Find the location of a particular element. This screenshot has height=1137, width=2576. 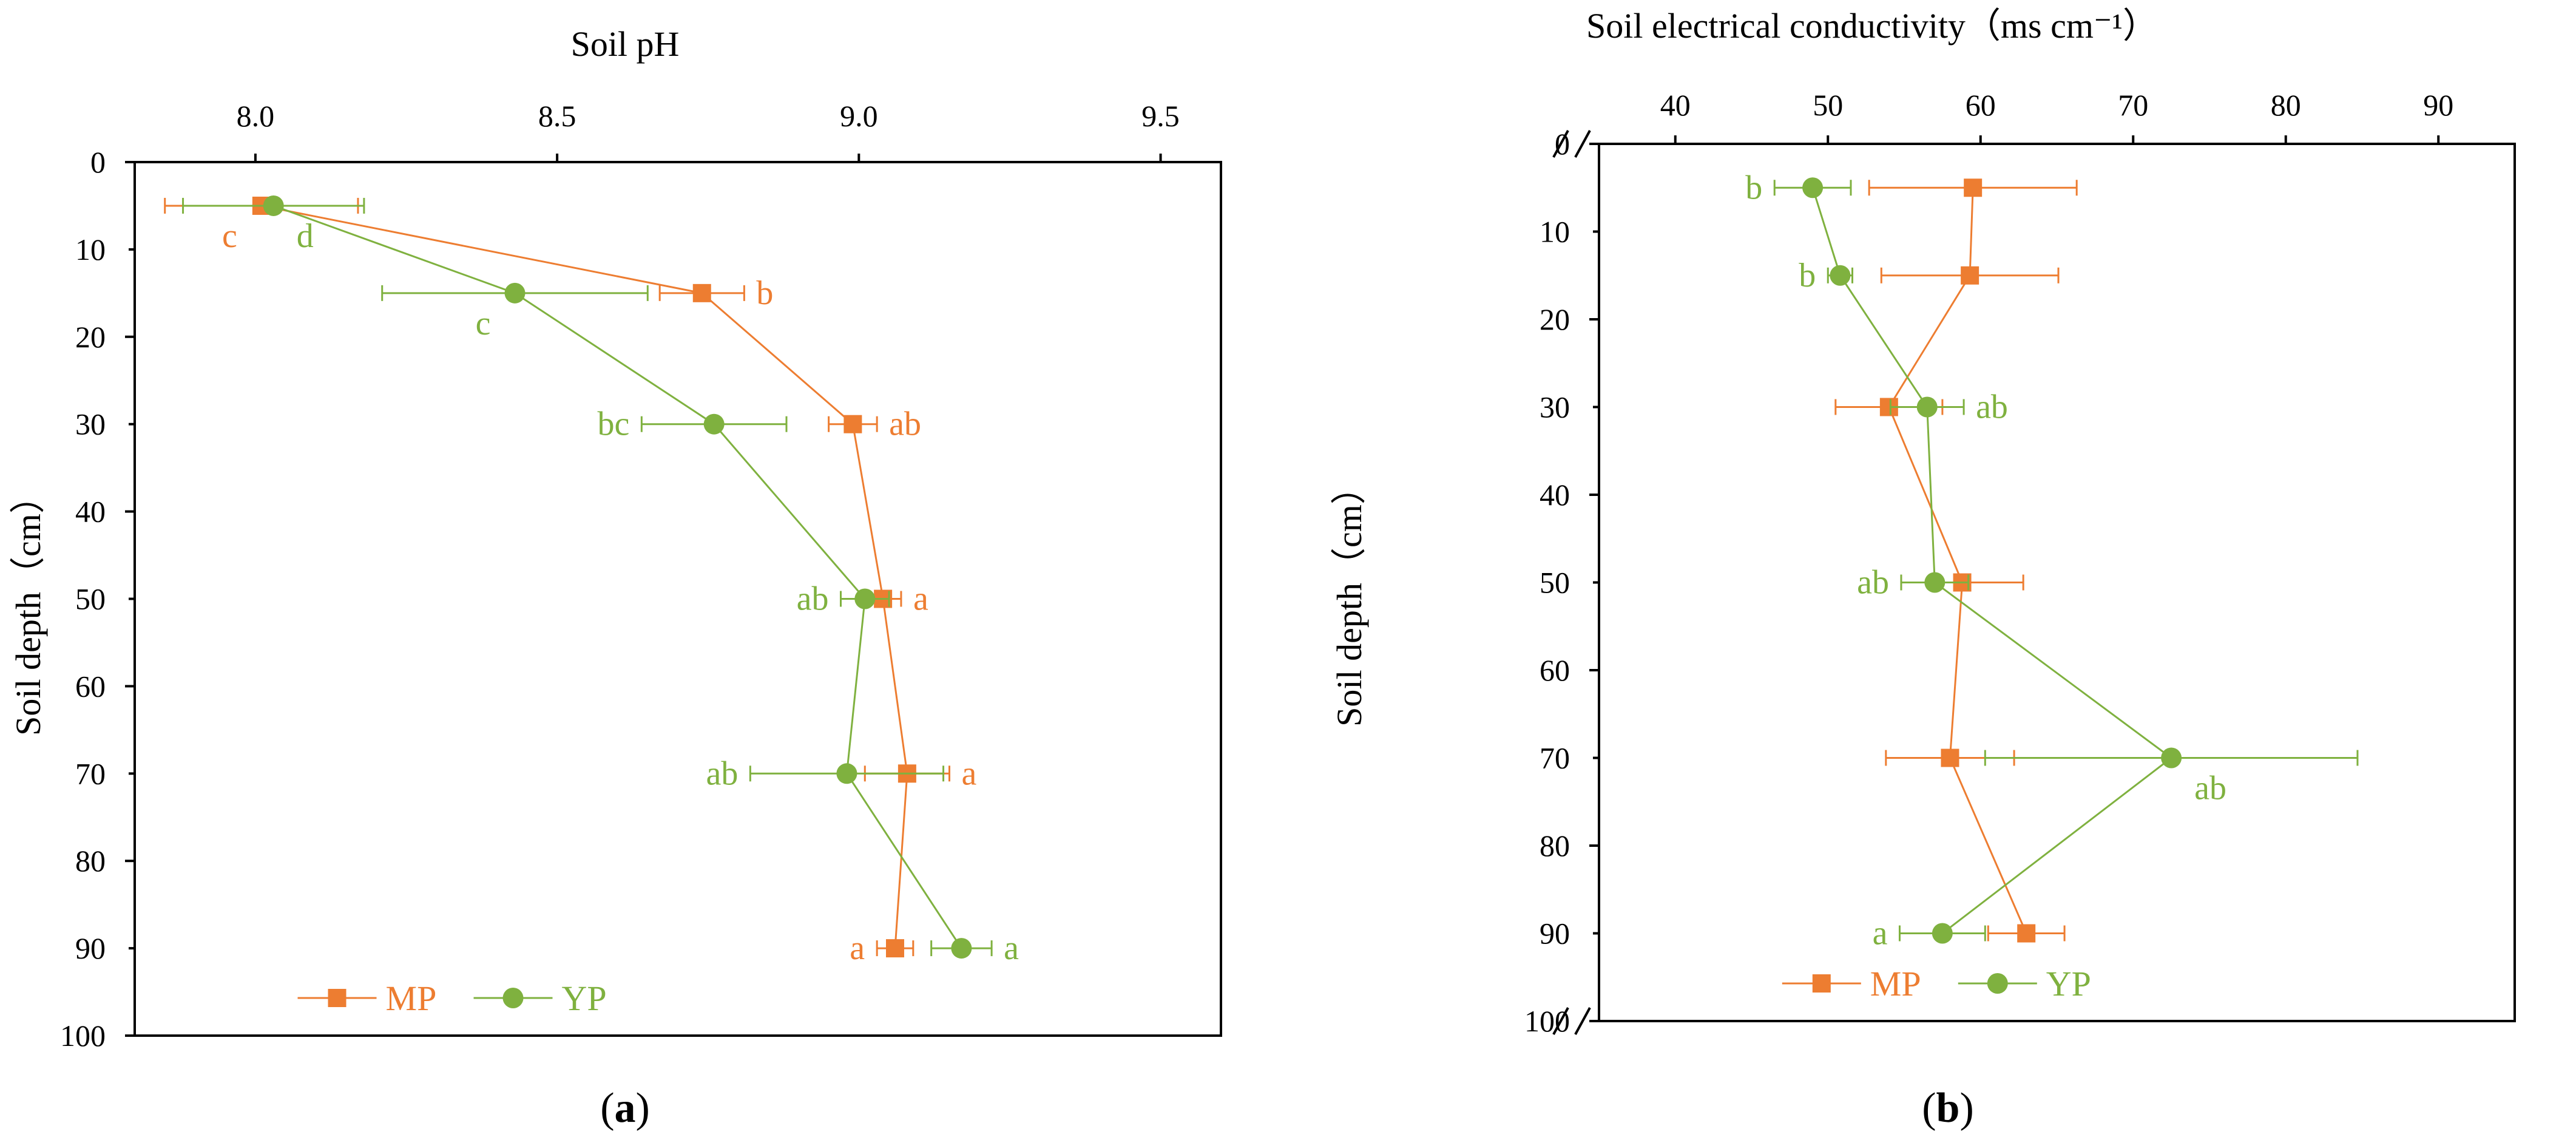

series-line-yp is located at coordinates (1992, 560).